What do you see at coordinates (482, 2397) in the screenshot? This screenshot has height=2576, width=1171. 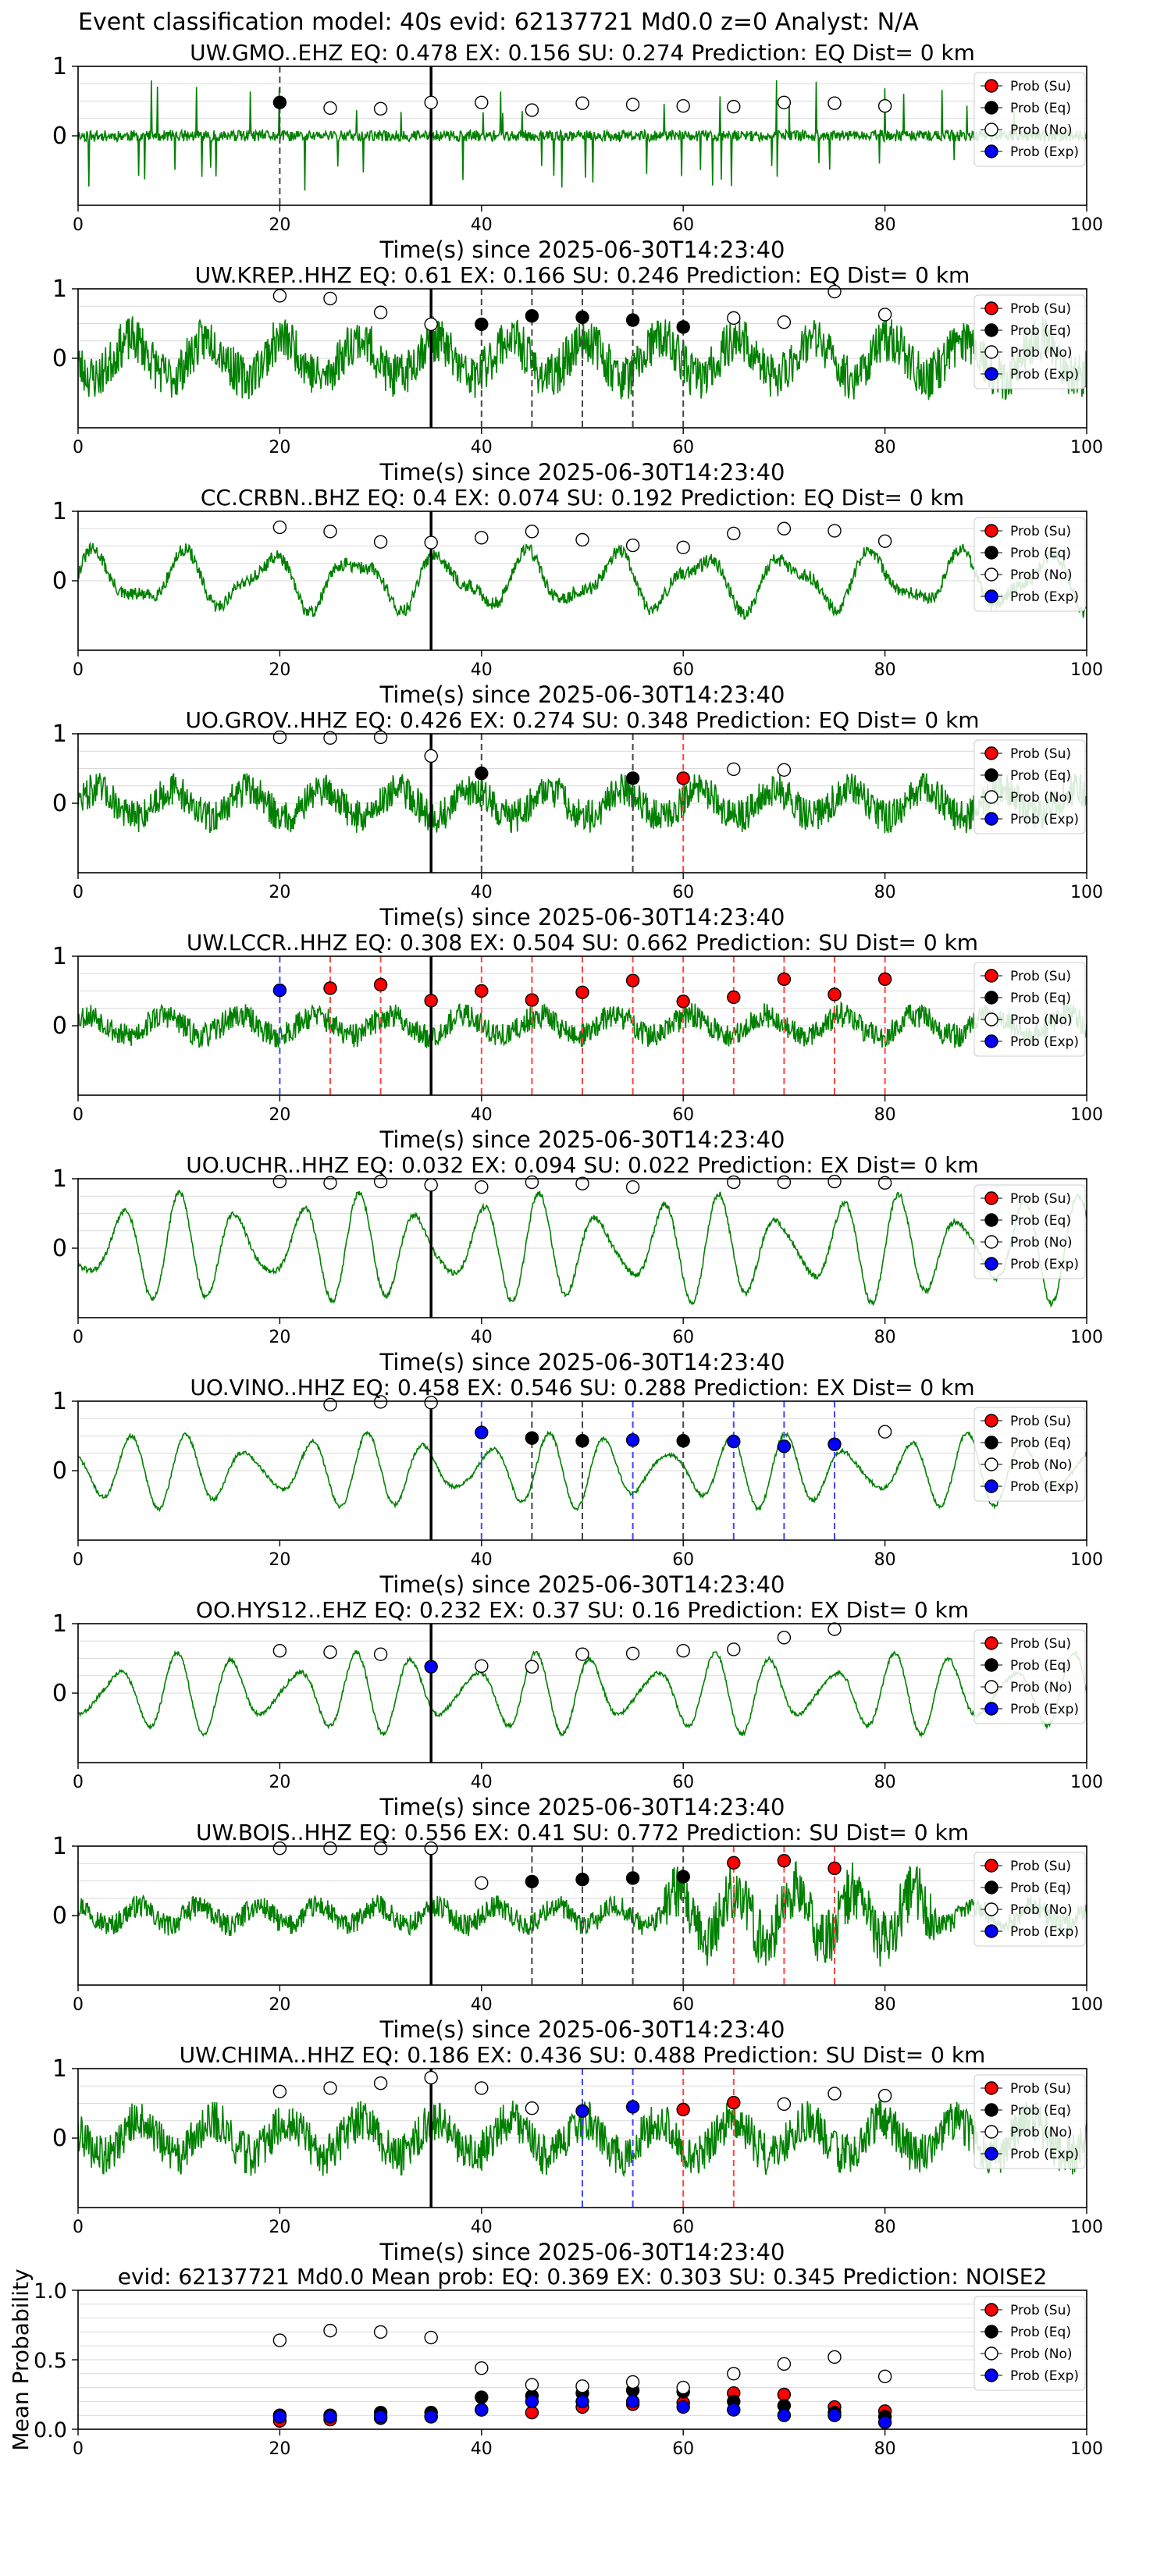 I see `mean-point-eq` at bounding box center [482, 2397].